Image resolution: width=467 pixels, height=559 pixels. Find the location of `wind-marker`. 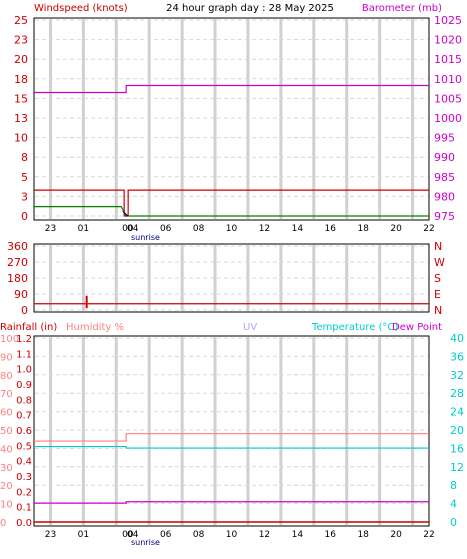

wind-marker is located at coordinates (125, 213).